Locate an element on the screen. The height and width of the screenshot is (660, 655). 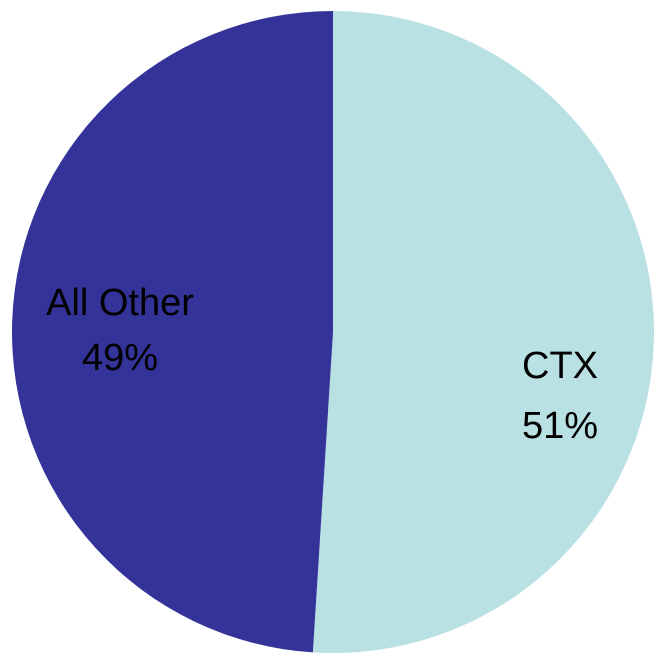
slice-label: All Other is located at coordinates (120, 303).